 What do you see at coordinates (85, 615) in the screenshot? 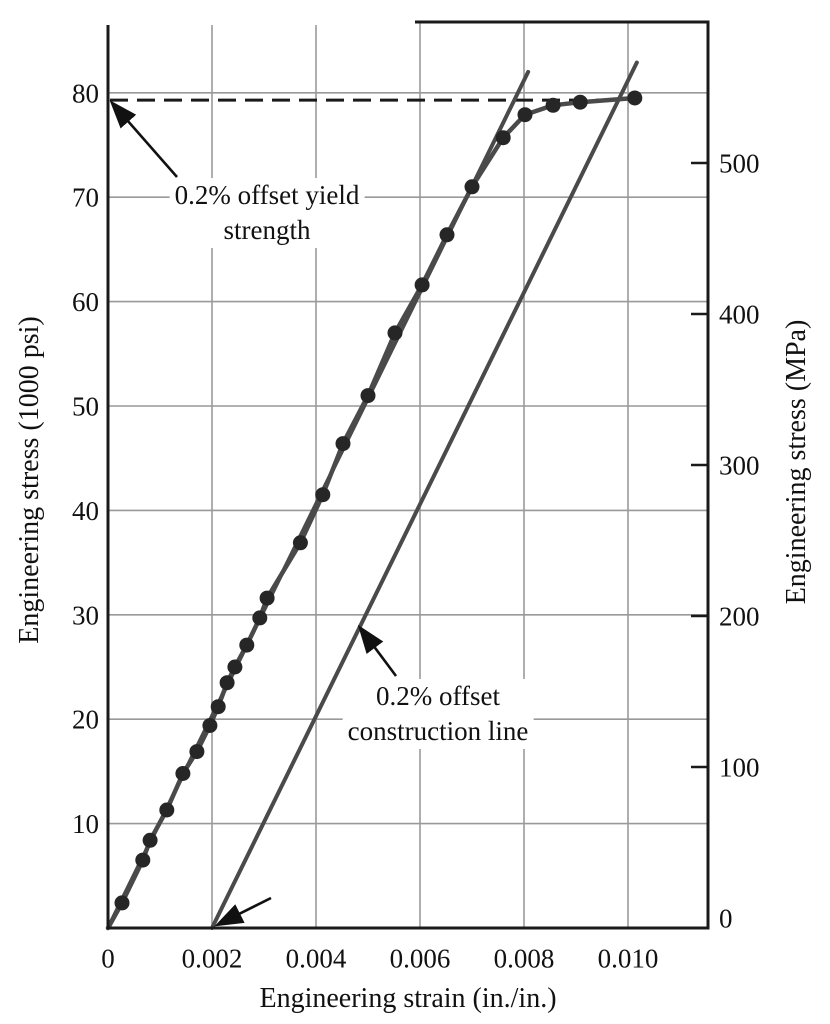
I see `psi-tick-label: 30` at bounding box center [85, 615].